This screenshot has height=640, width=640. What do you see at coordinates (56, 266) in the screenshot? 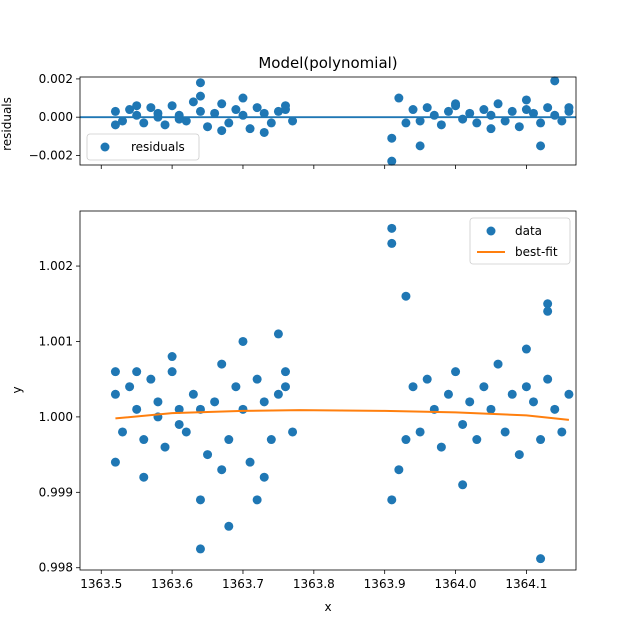
I see `y-tick-label: 1.002` at bounding box center [56, 266].